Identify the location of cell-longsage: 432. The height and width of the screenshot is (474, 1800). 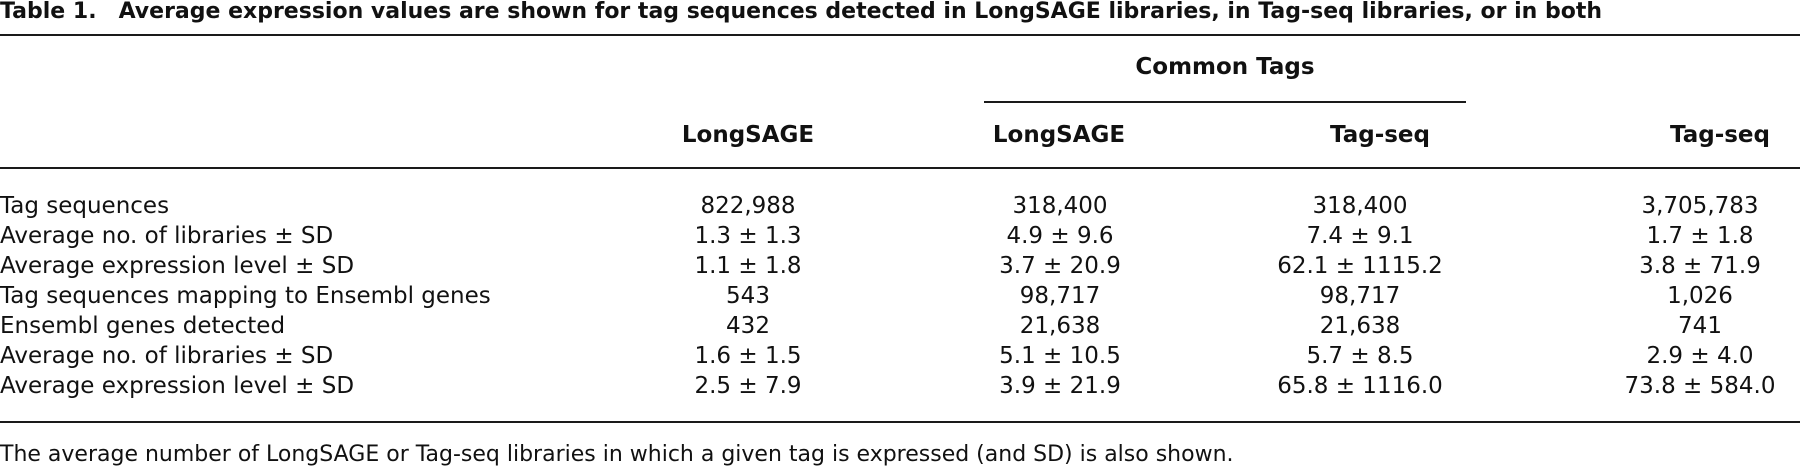
(748, 326).